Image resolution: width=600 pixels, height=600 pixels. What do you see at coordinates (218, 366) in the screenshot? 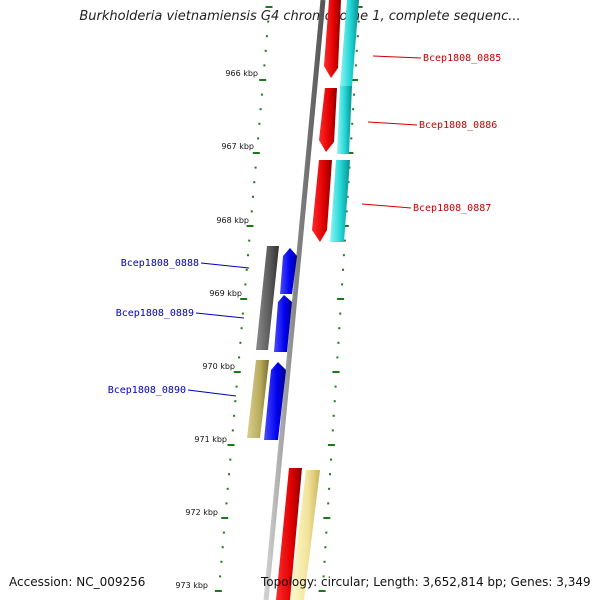
I see `kbp-label: 970 kbp` at bounding box center [218, 366].